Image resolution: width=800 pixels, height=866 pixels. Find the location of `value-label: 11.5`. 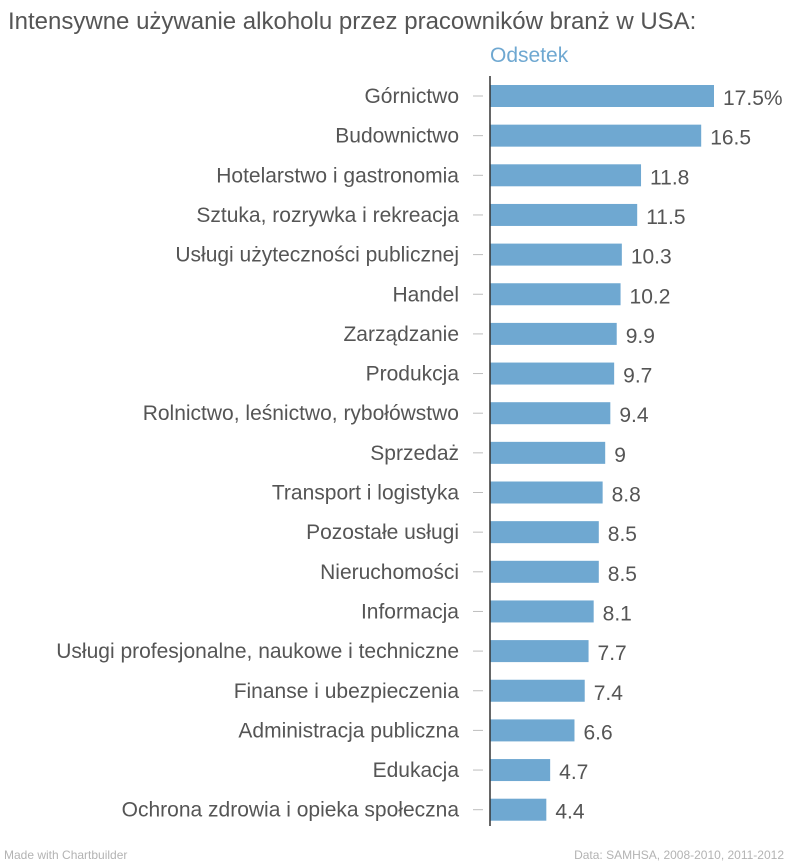

value-label: 11.5 is located at coordinates (665, 217).